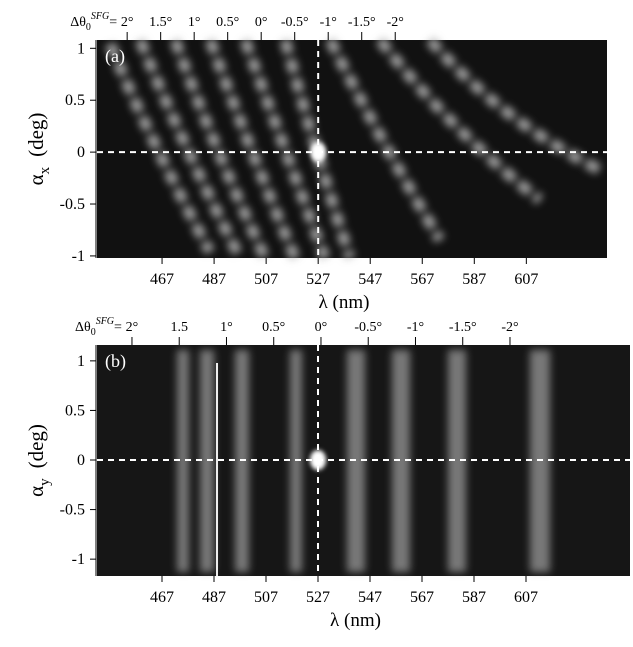 This screenshot has width=633, height=647. I want to click on y-axis-label: αy (deg), so click(38, 460).